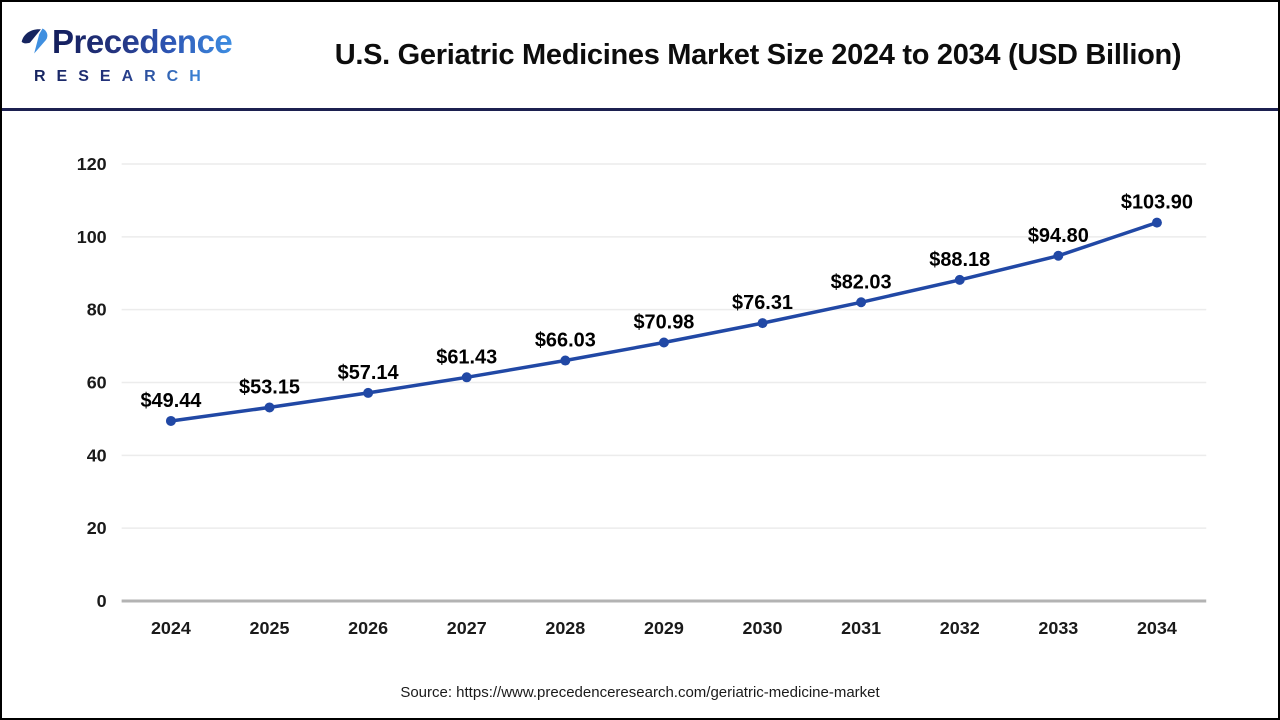 This screenshot has height=720, width=1280. Describe the element at coordinates (1157, 628) in the screenshot. I see `svg-text: 2034` at that location.